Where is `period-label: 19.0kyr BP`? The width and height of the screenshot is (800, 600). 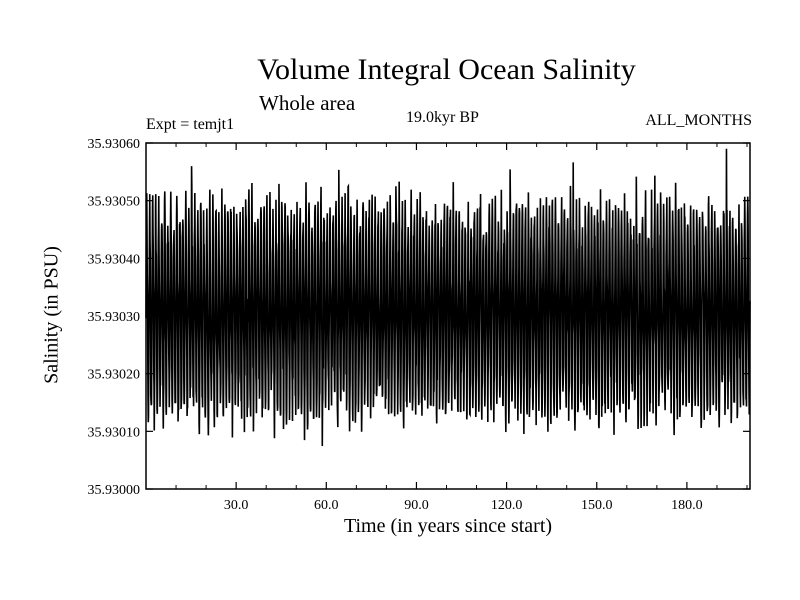
period-label: 19.0kyr BP is located at coordinates (442, 117).